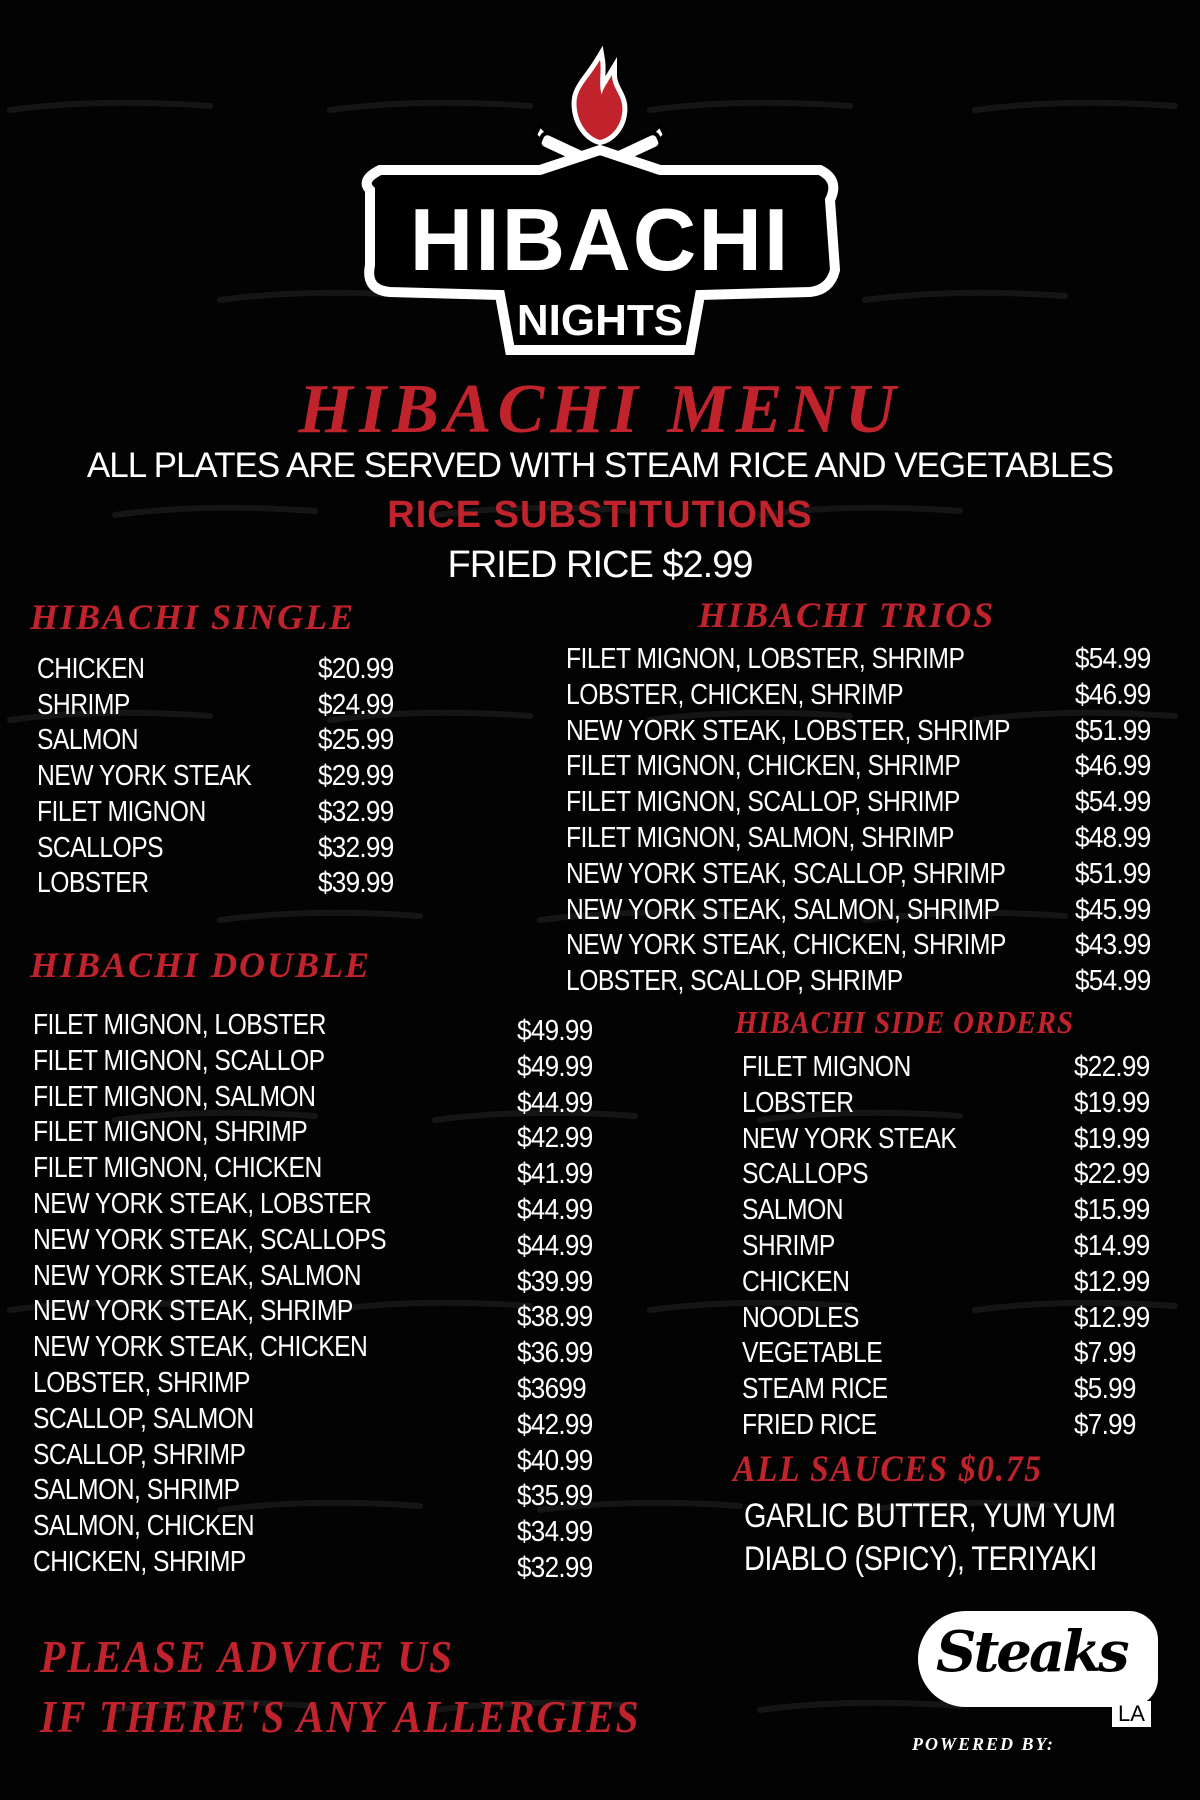  I want to click on double-item-price: $35.99, so click(555, 1496).